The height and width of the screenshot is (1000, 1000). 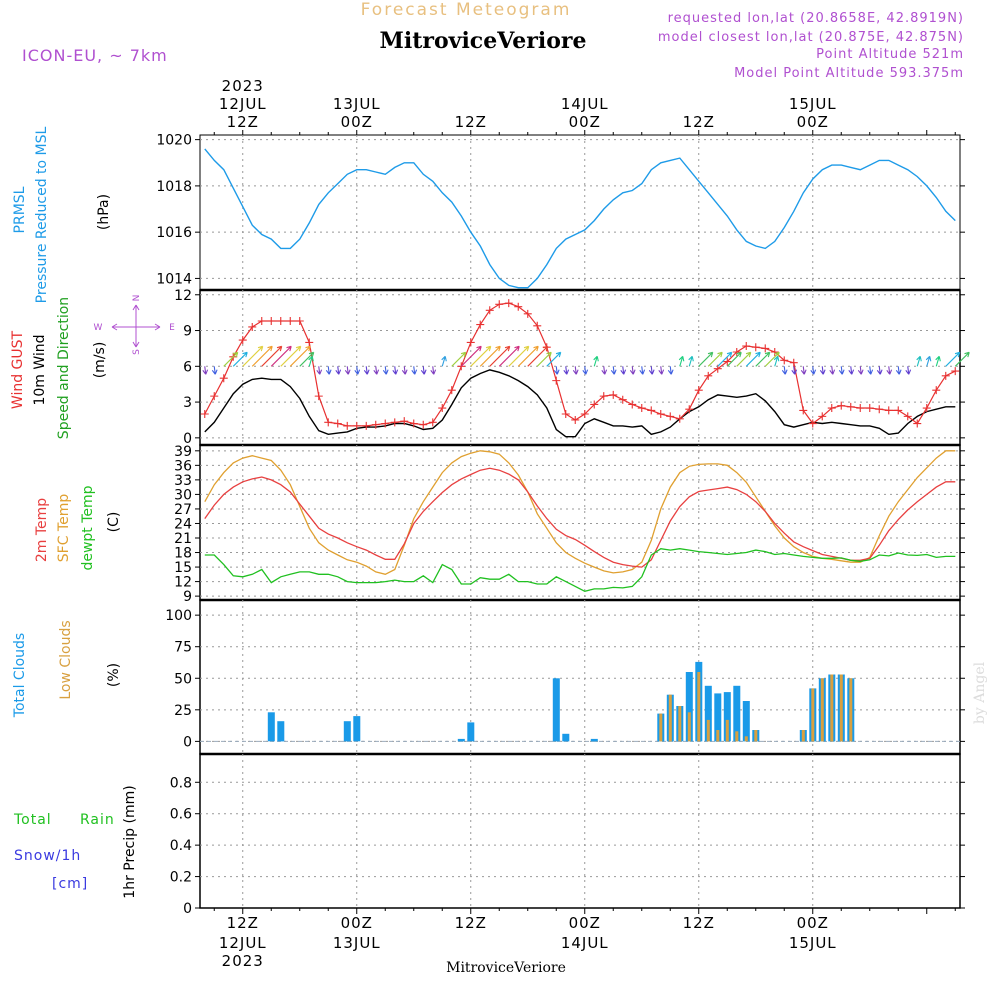 What do you see at coordinates (811, 37) in the screenshot?
I see `closest-coords: model closest lon,lat (20.875E, 42.875N)` at bounding box center [811, 37].